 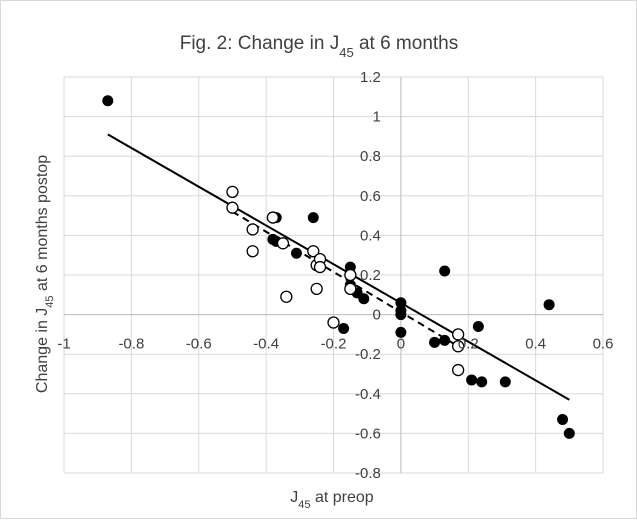 What do you see at coordinates (401, 344) in the screenshot?
I see `x-tick-label: 0` at bounding box center [401, 344].